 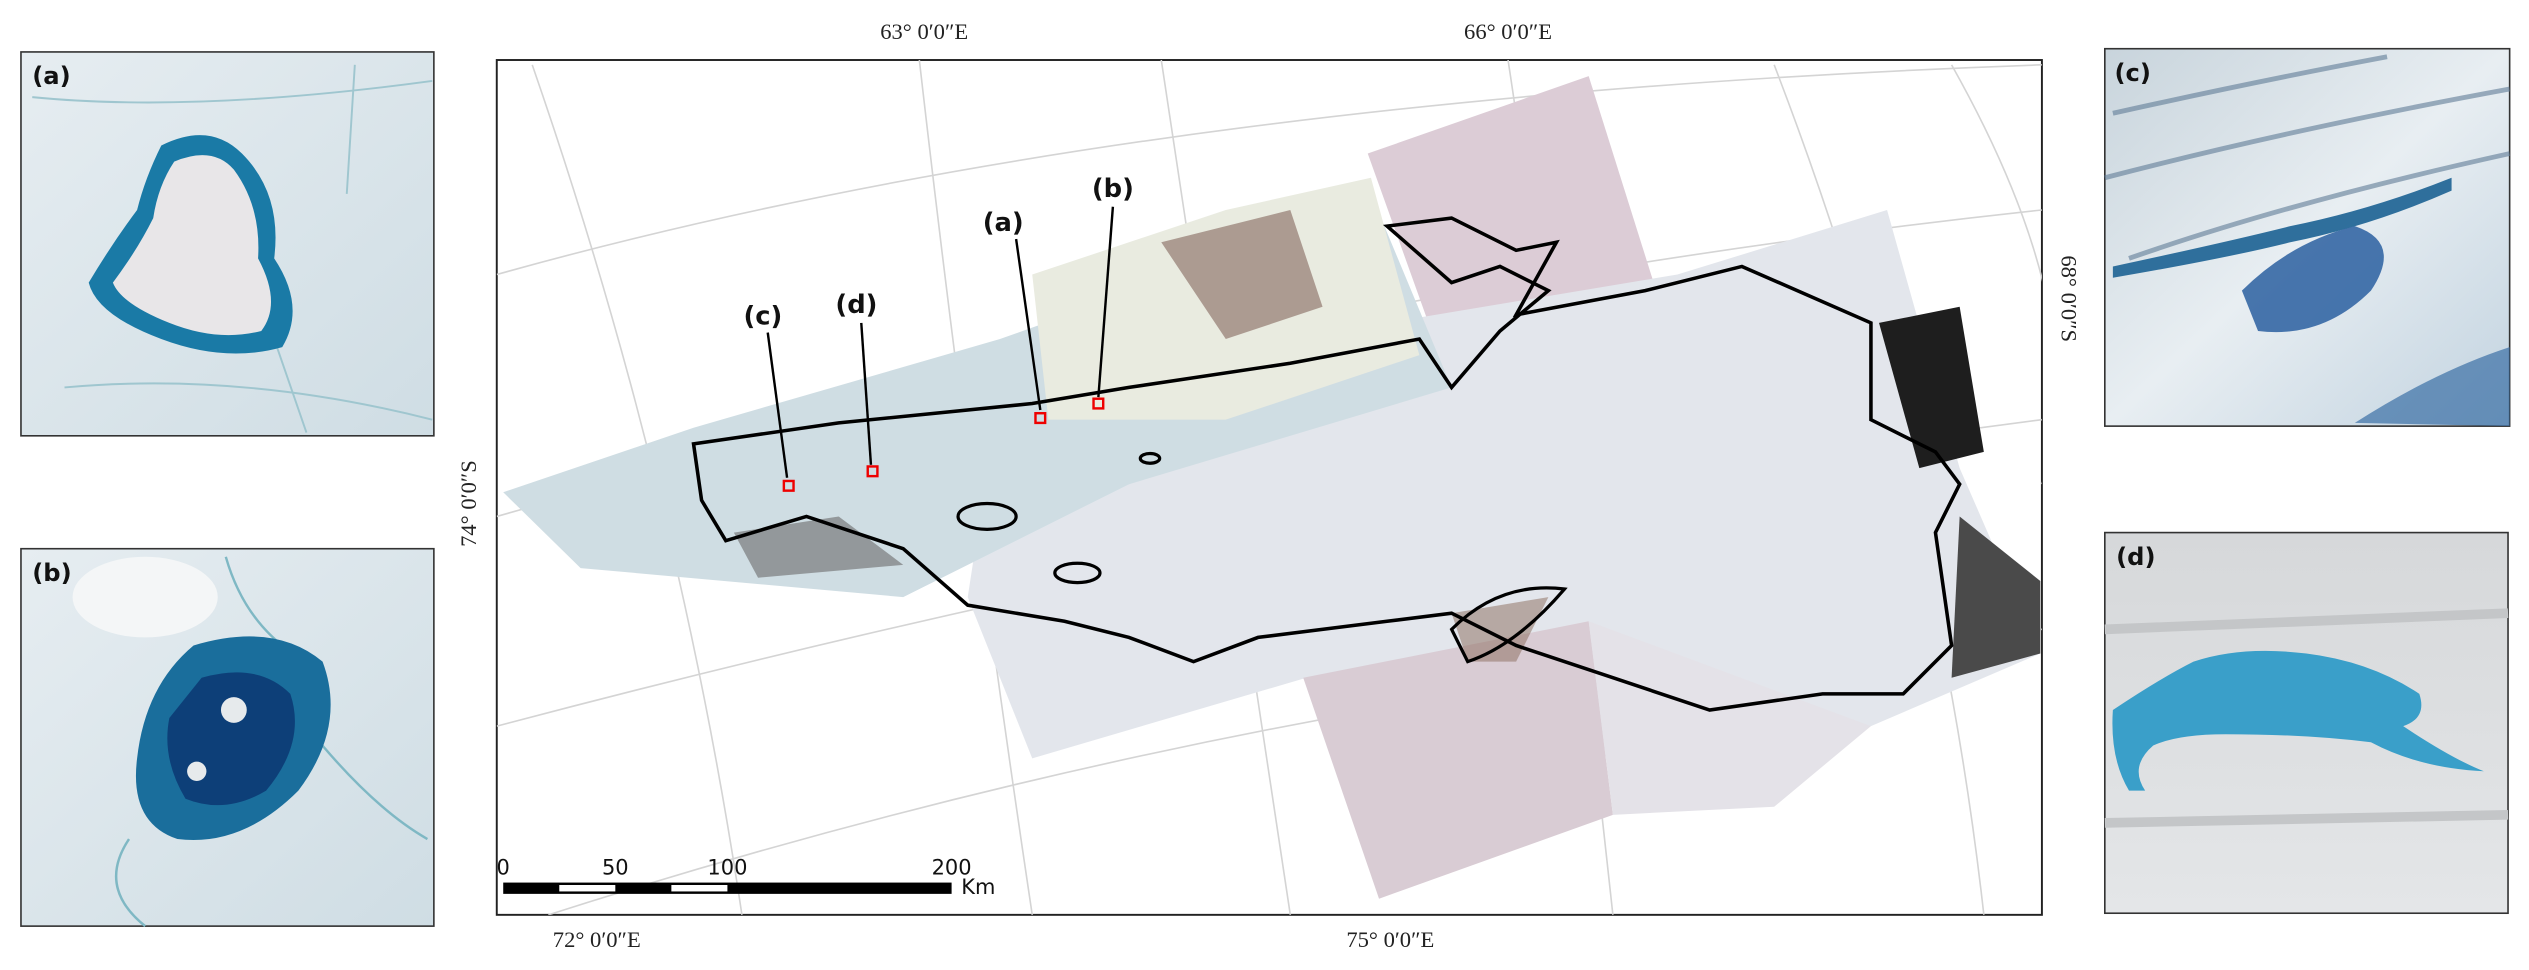 I want to click on panel-d: (d), so click(x=2306, y=723).